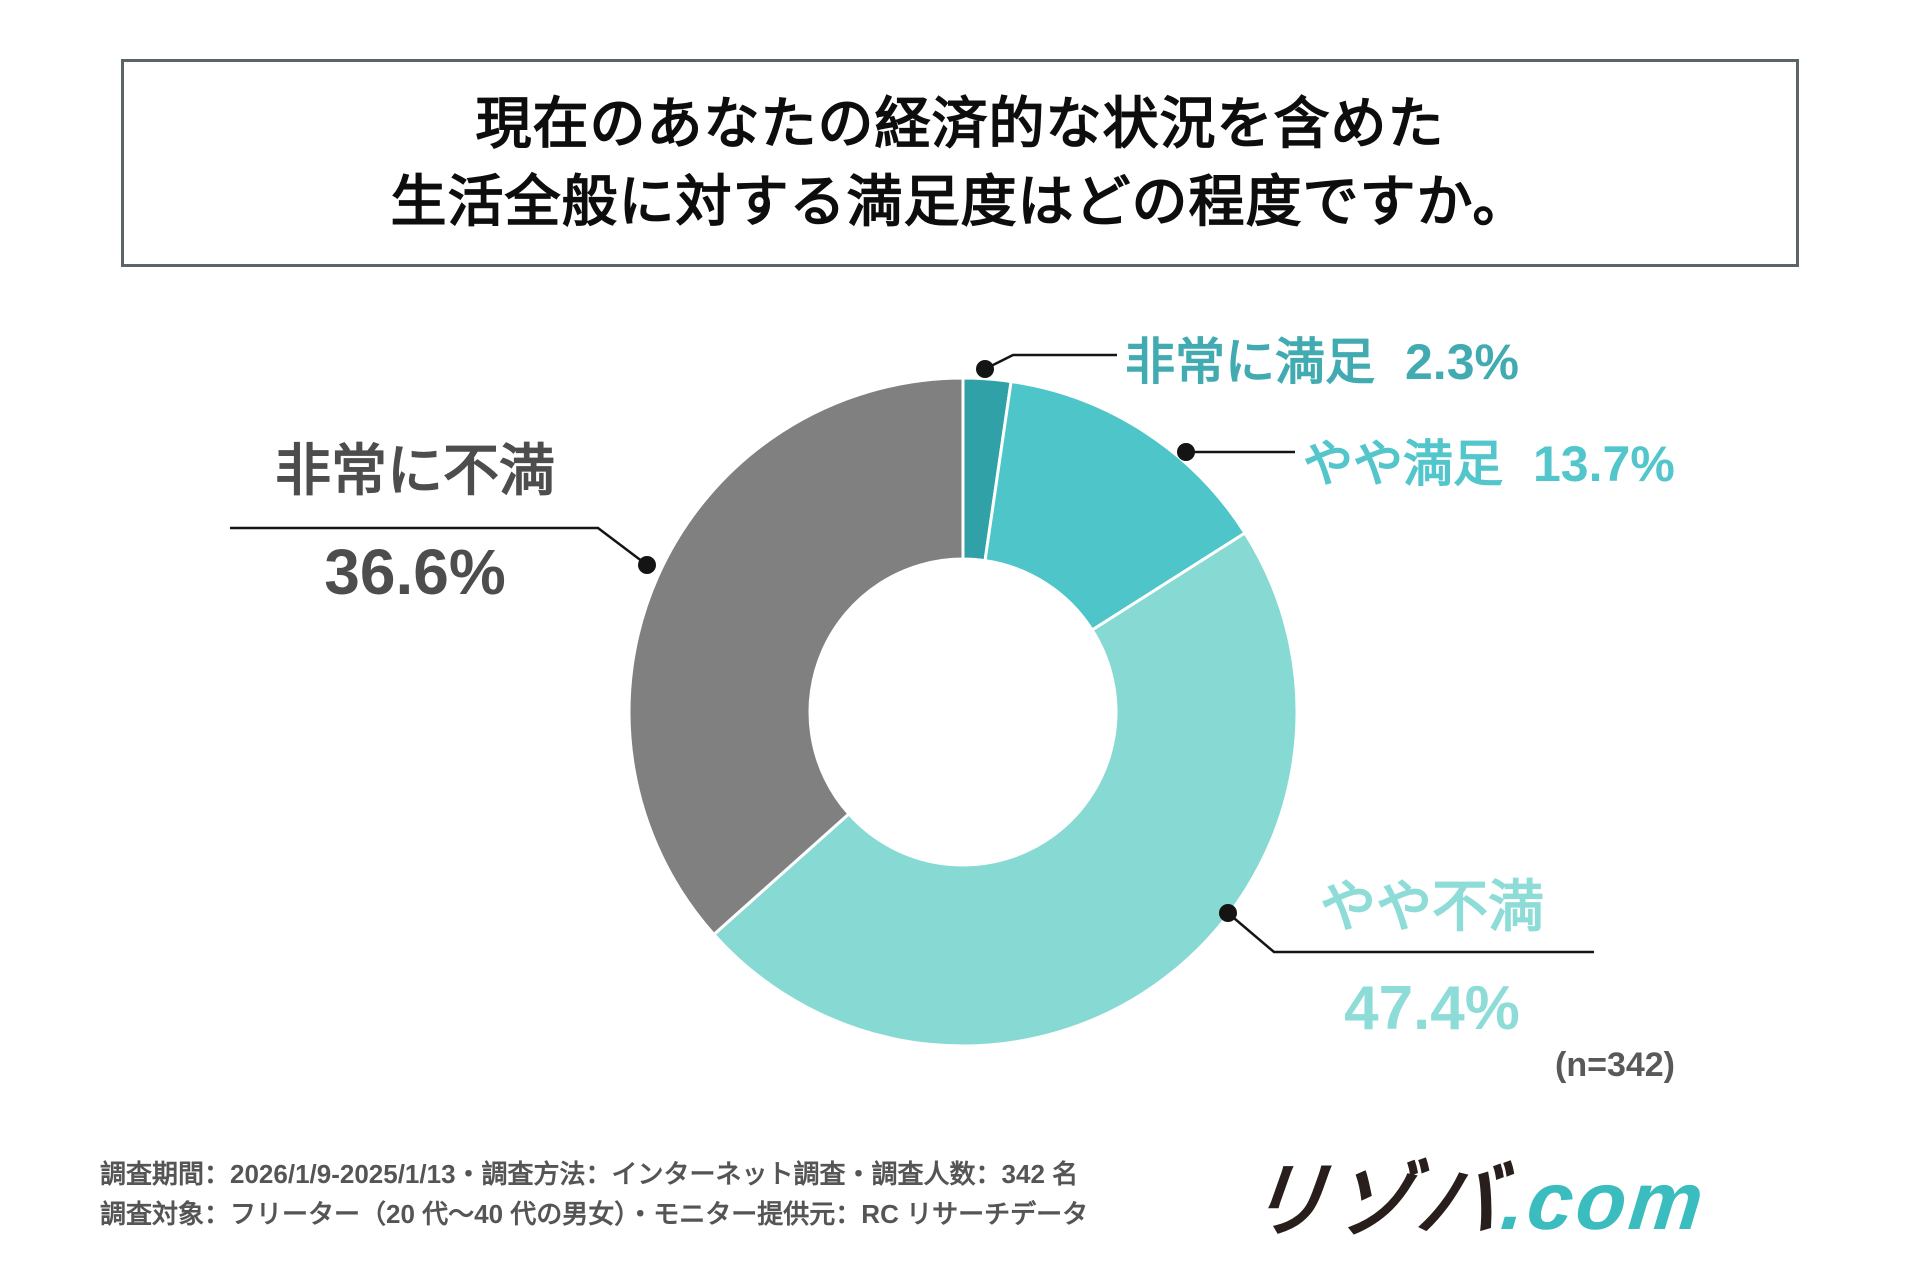 The image size is (1920, 1280). I want to click on label-somewhat-dissatisfied-name: やや不満, so click(1432, 906).